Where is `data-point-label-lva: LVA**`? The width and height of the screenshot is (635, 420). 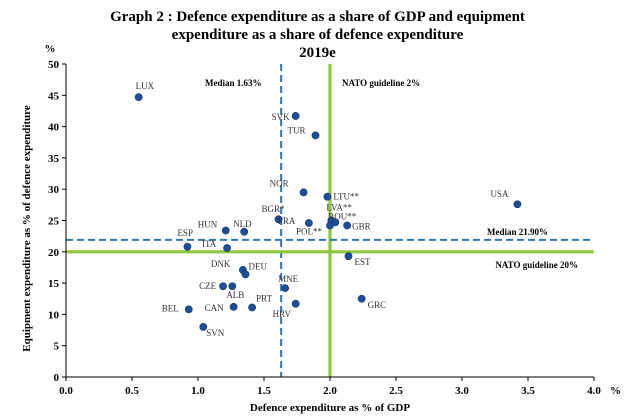 data-point-label-lva: LVA** is located at coordinates (339, 208).